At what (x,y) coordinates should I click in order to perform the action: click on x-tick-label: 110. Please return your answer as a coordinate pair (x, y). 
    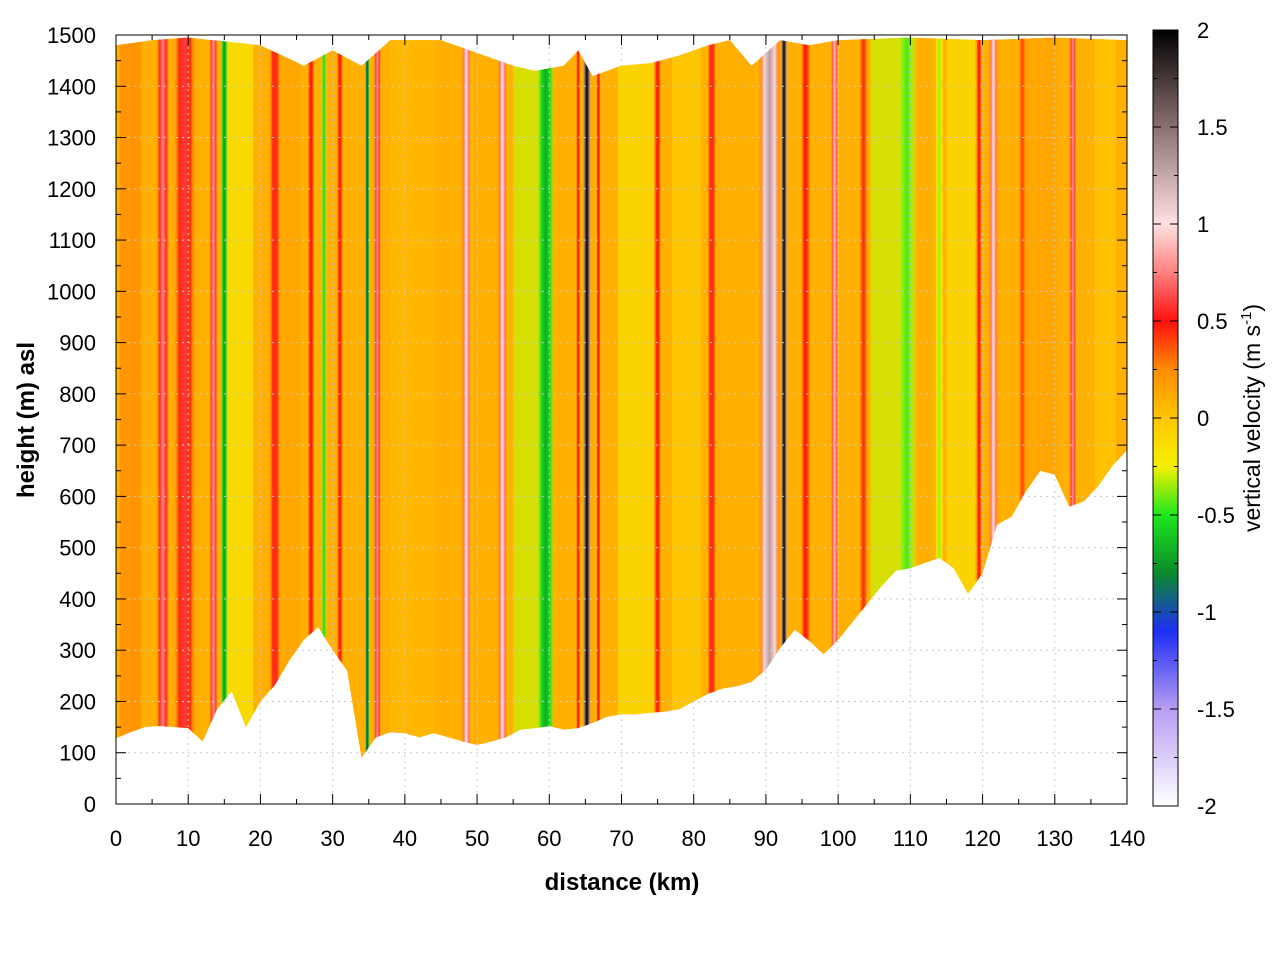
    Looking at the image, I should click on (910, 838).